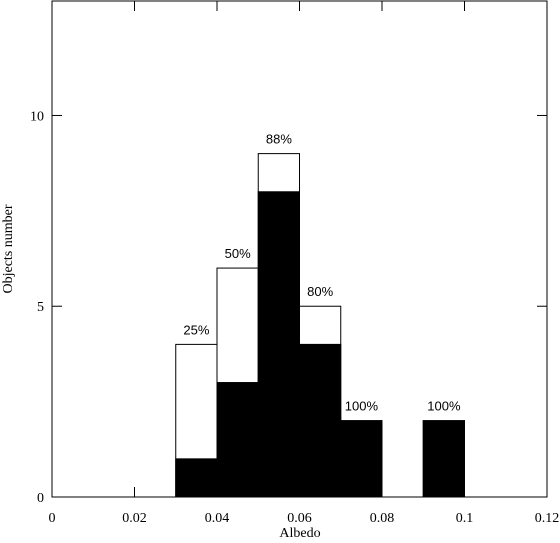 The width and height of the screenshot is (560, 543). Describe the element at coordinates (279, 139) in the screenshot. I see `bin-label: 88%` at that location.